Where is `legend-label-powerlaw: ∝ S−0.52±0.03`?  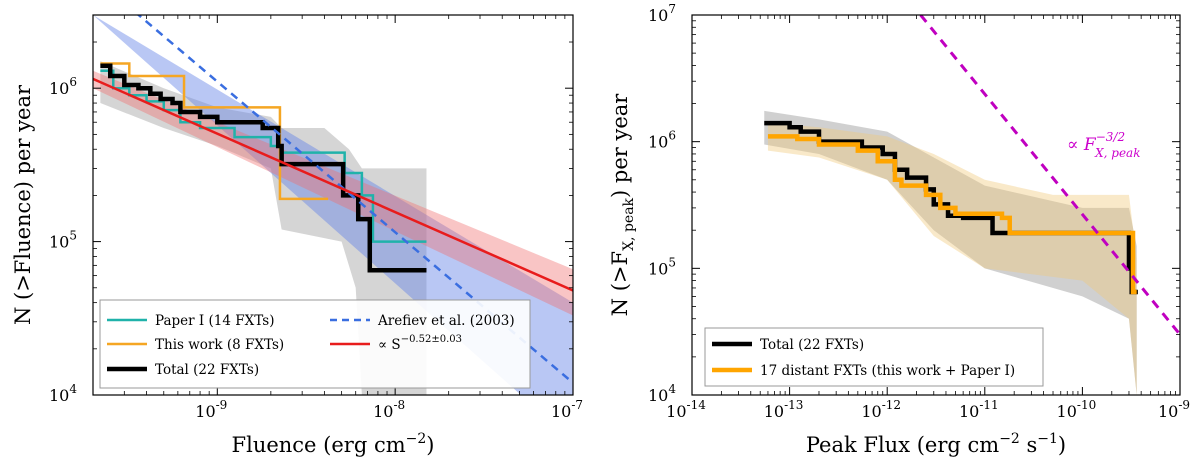 legend-label-powerlaw: ∝ S−0.52±0.03 is located at coordinates (420, 343).